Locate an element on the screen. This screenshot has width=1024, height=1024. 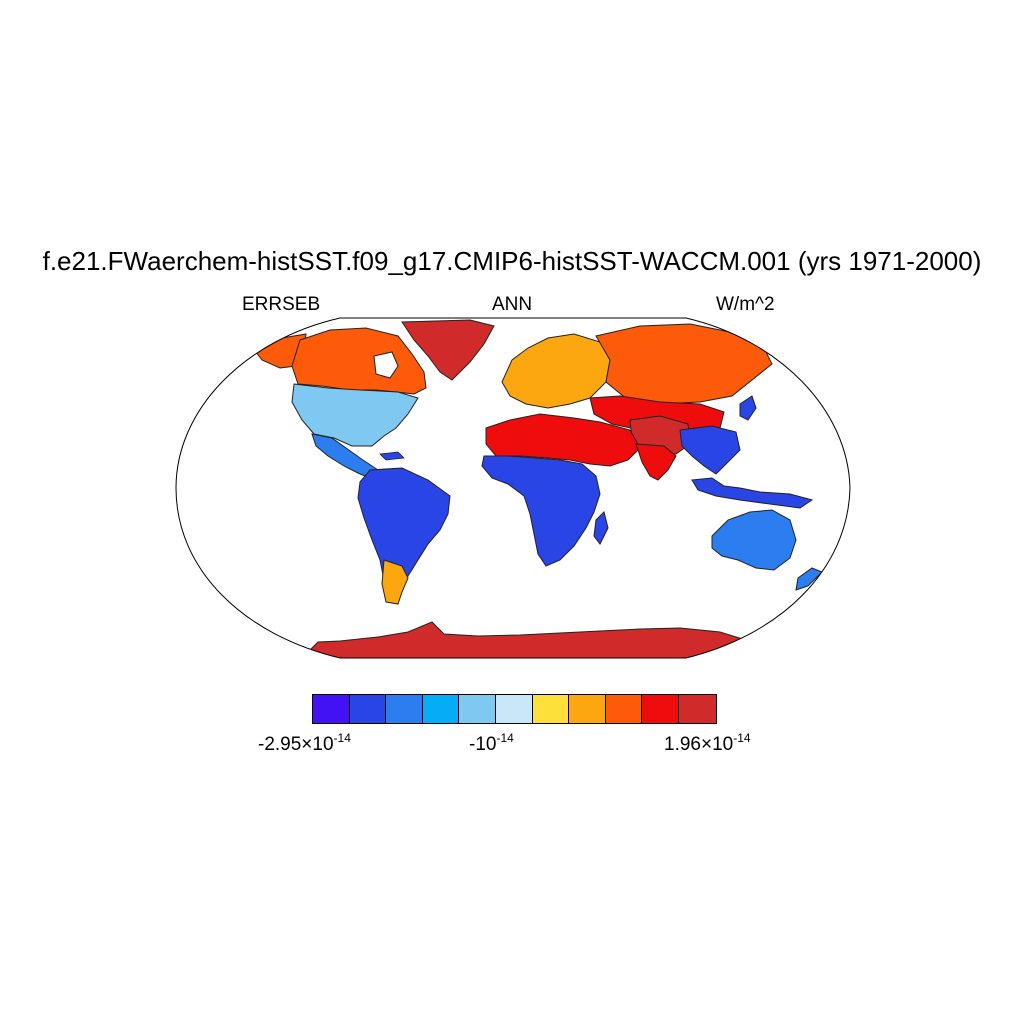
region-madagascar is located at coordinates (601, 528).